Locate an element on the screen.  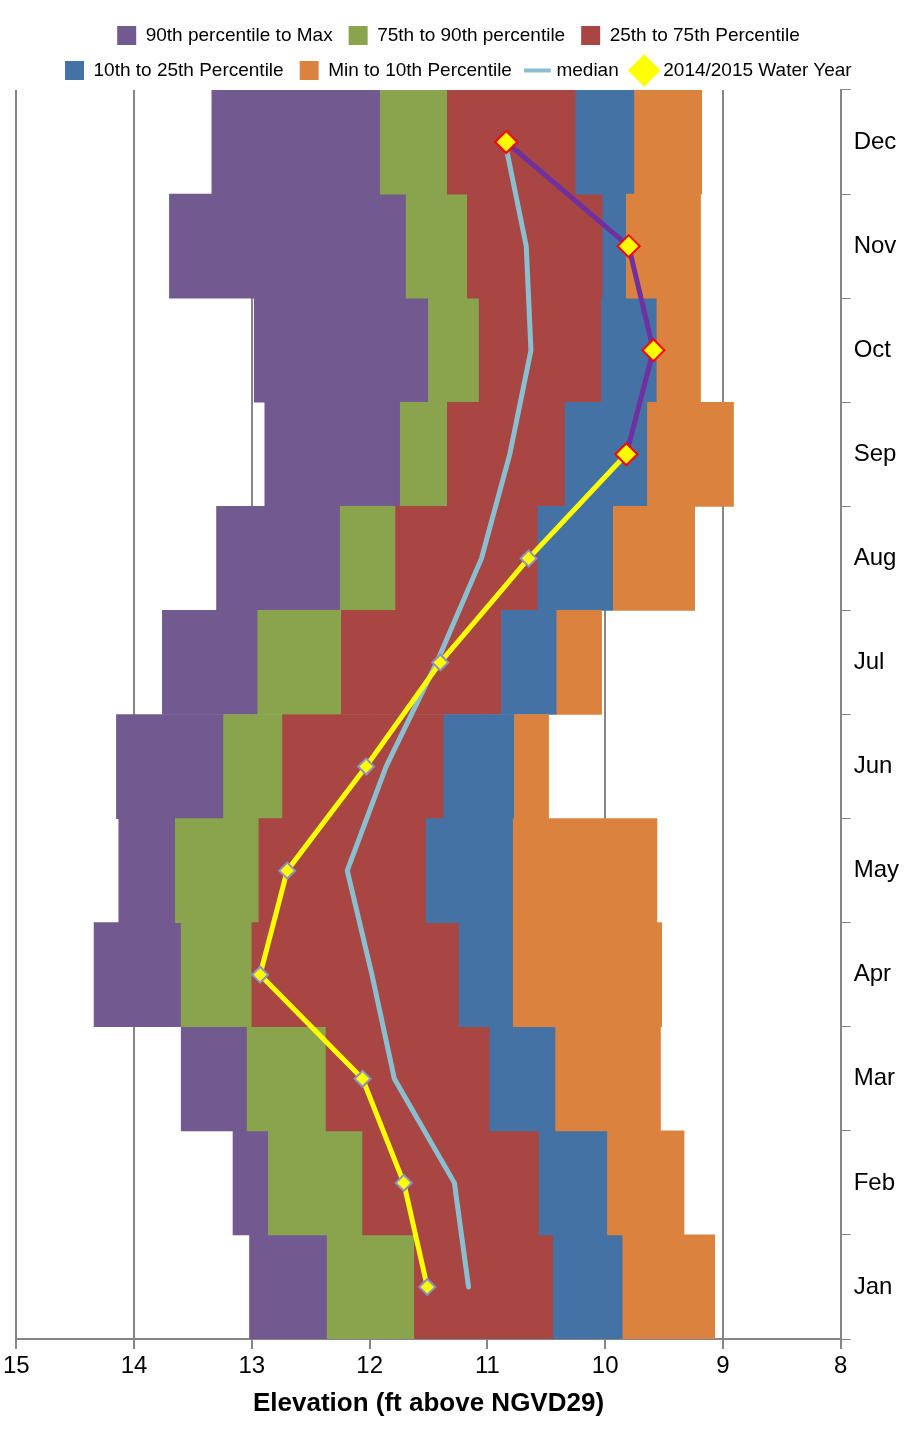
y-tick-label: Jan is located at coordinates (873, 1285).